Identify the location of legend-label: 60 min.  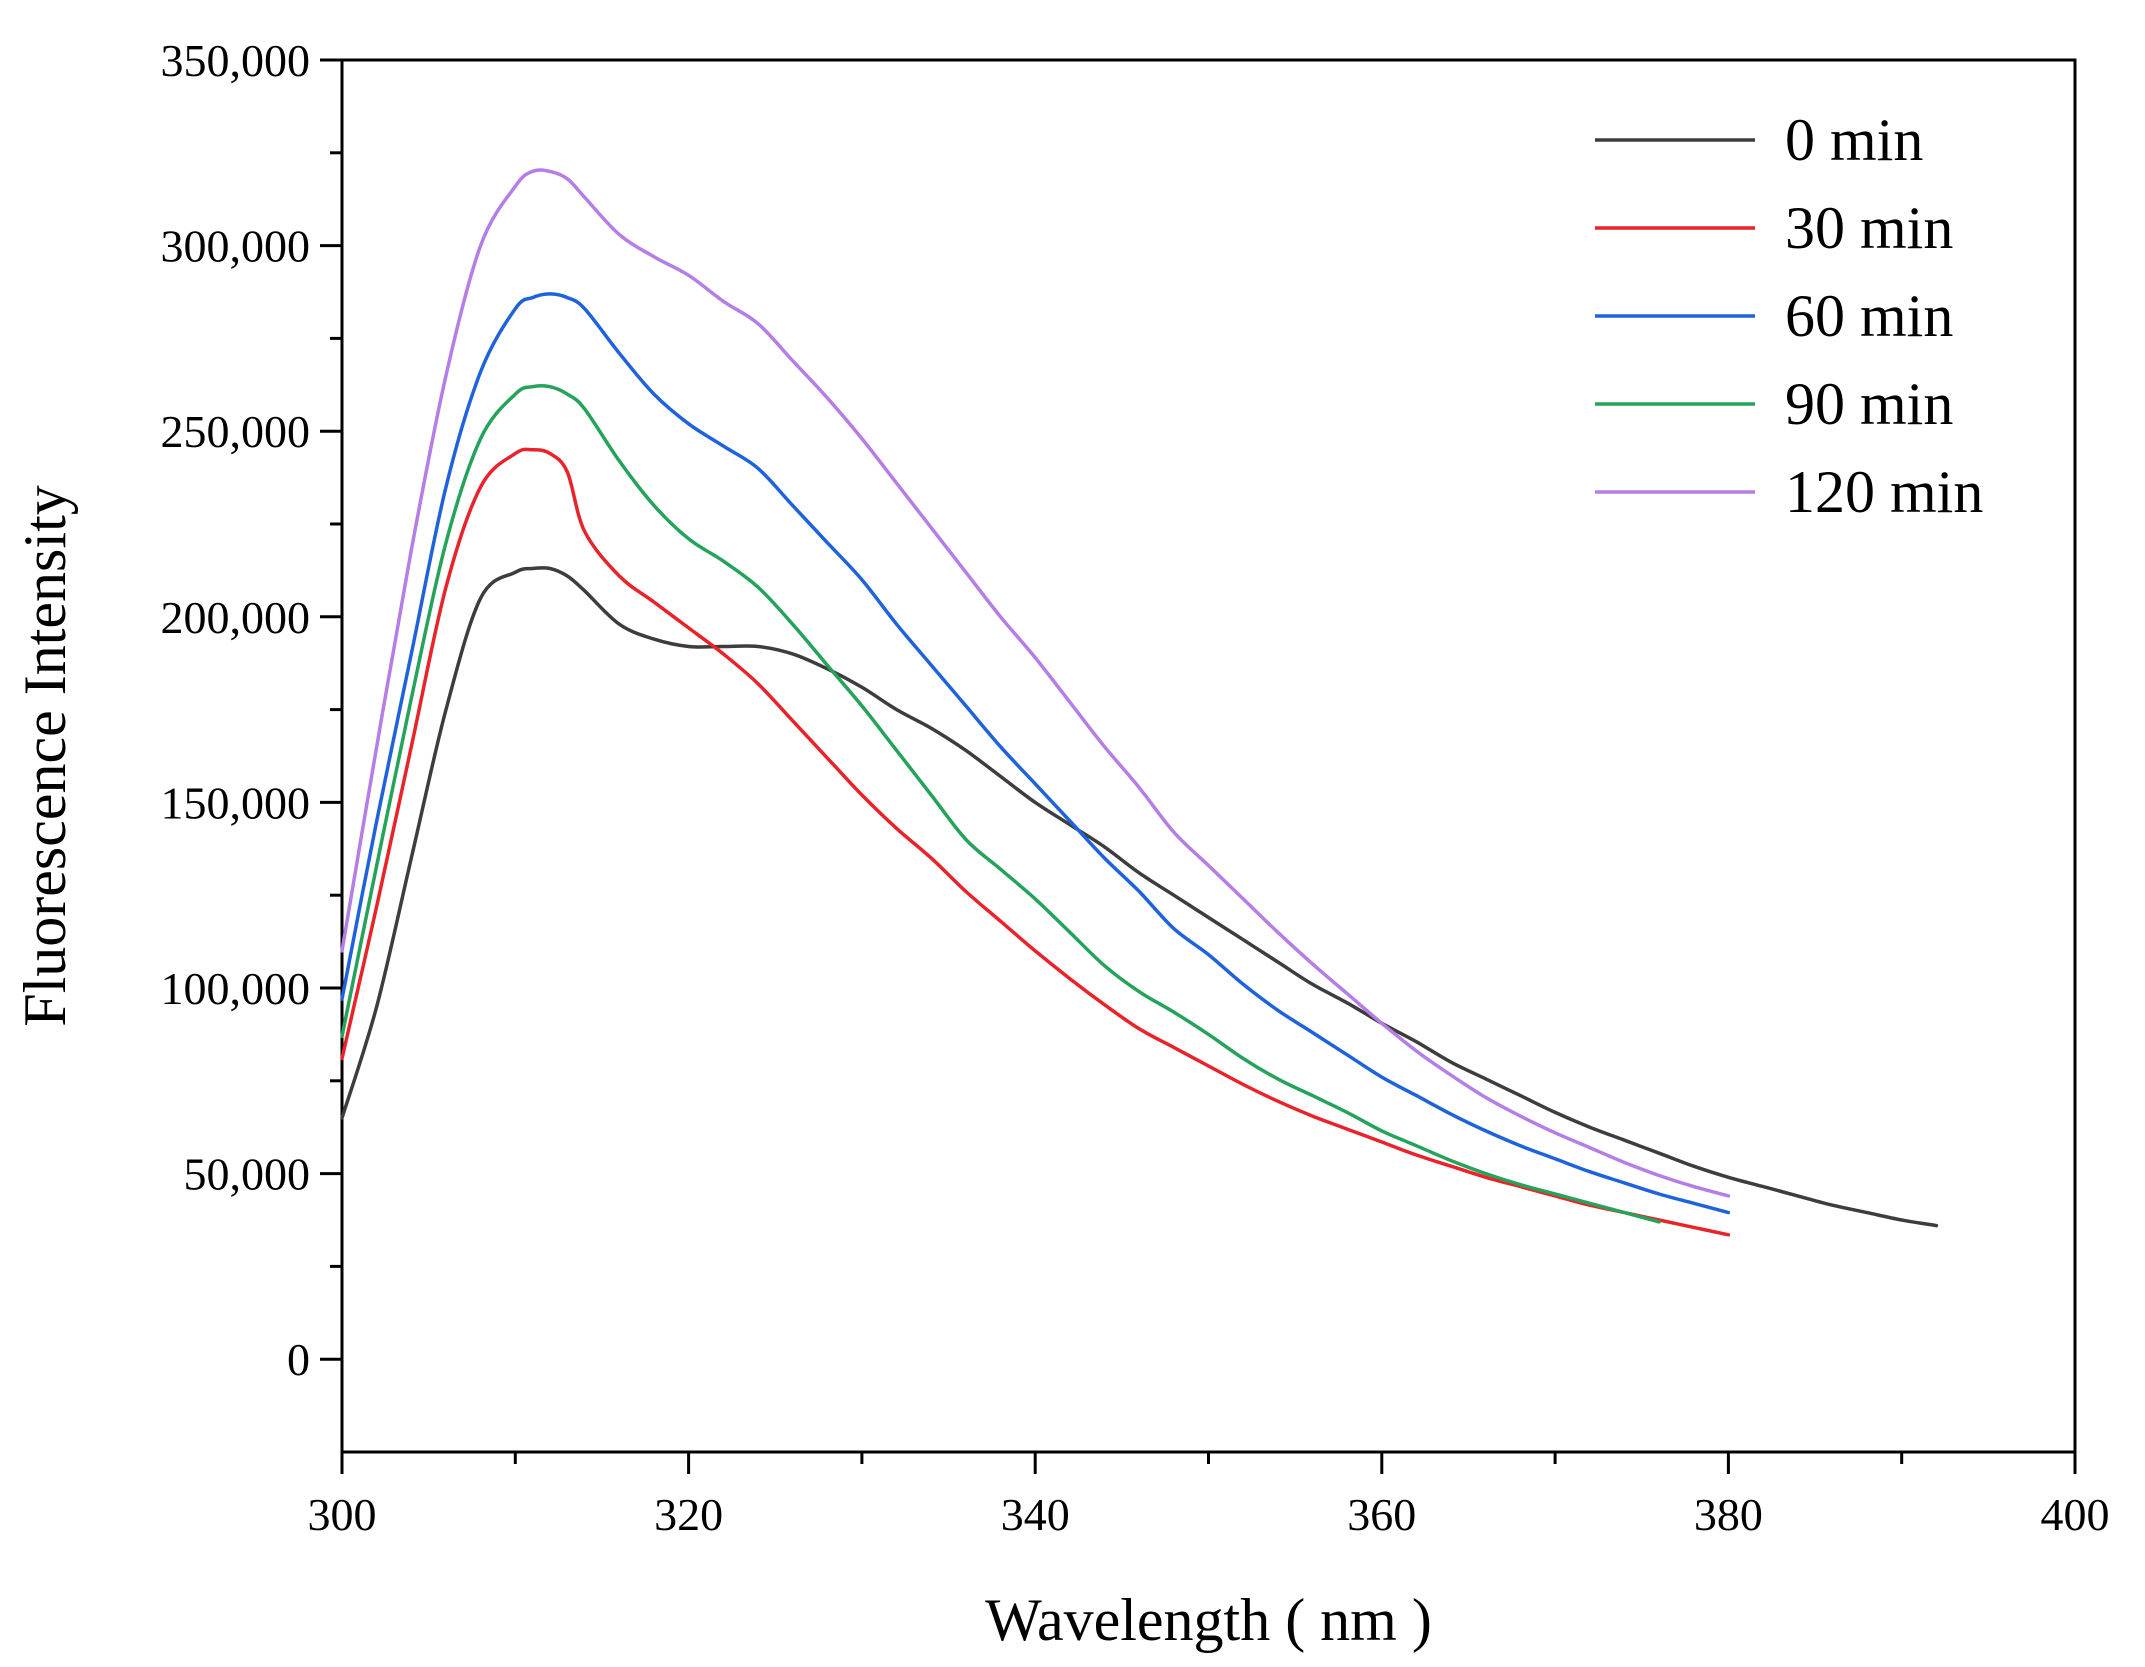
(1869, 316).